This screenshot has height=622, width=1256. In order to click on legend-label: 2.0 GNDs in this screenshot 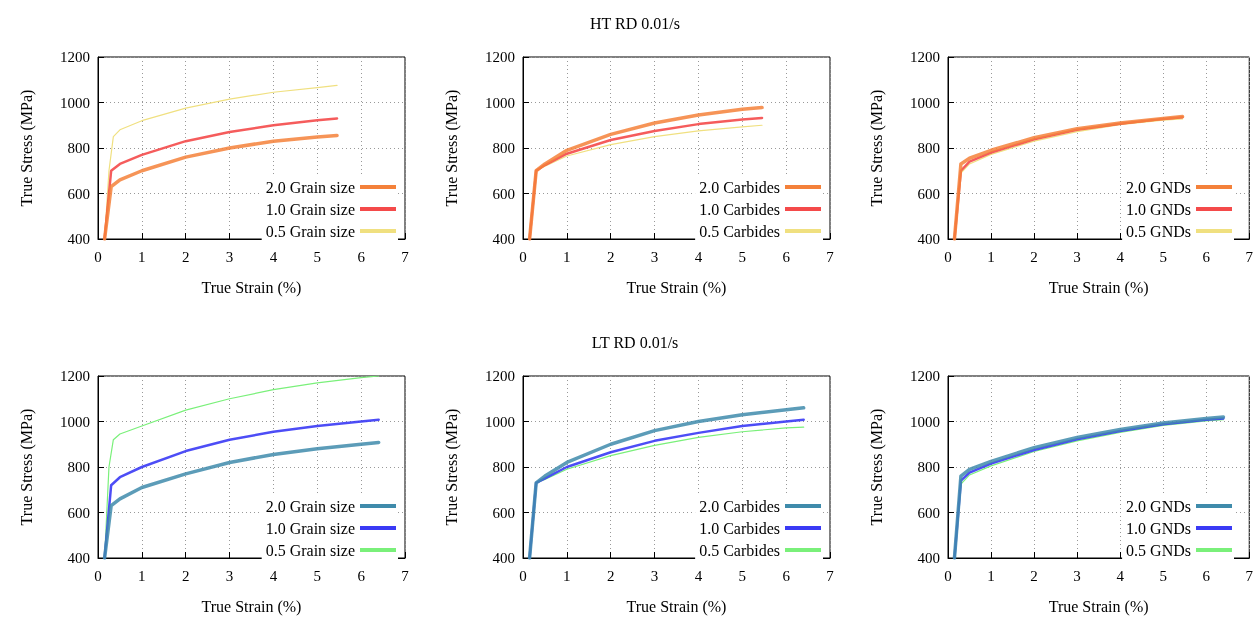, I will do `click(1158, 187)`.